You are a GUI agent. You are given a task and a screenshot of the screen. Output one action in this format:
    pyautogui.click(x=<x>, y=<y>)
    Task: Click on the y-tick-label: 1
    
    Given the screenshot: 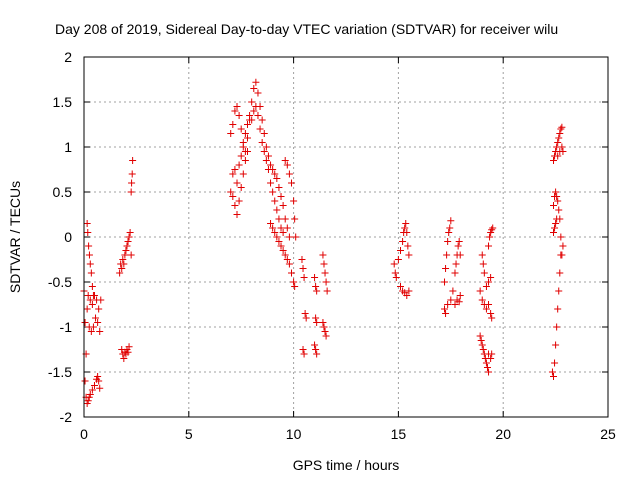 What is the action you would take?
    pyautogui.click(x=68, y=147)
    